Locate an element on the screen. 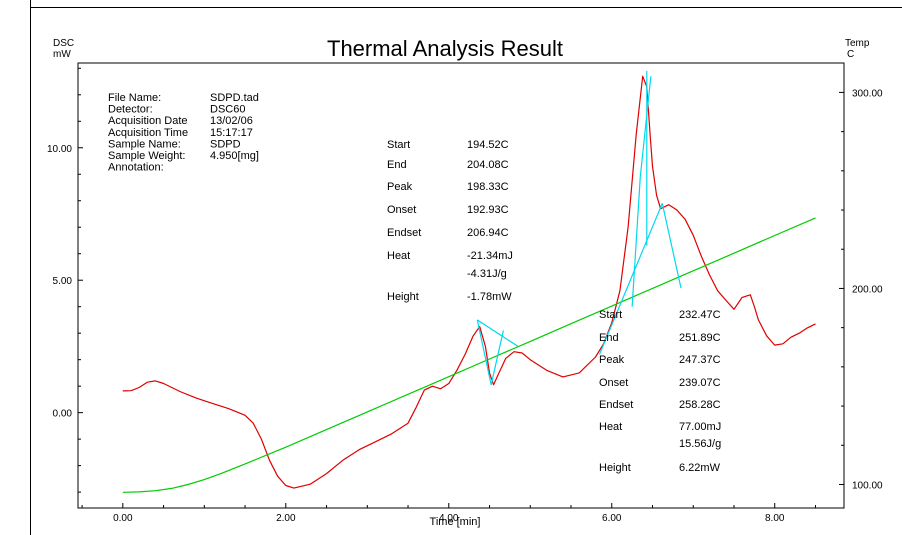  x-tick-label: 8.00 is located at coordinates (775, 518).